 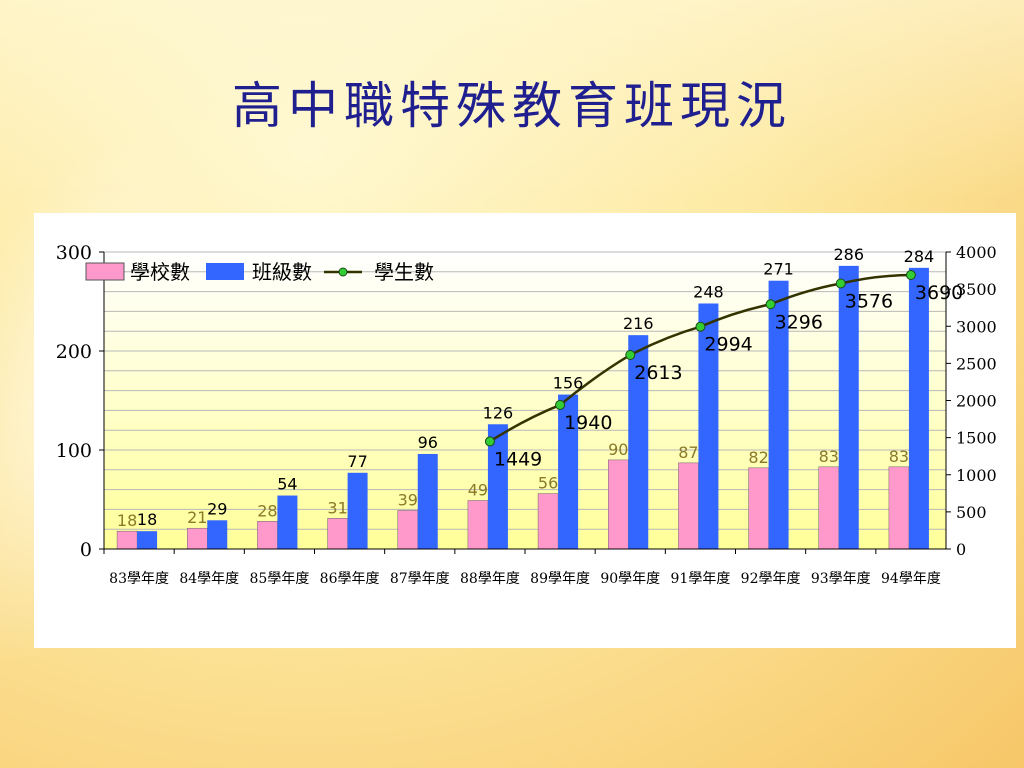 What do you see at coordinates (478, 489) in the screenshot?
I see `data-label-schools: 49` at bounding box center [478, 489].